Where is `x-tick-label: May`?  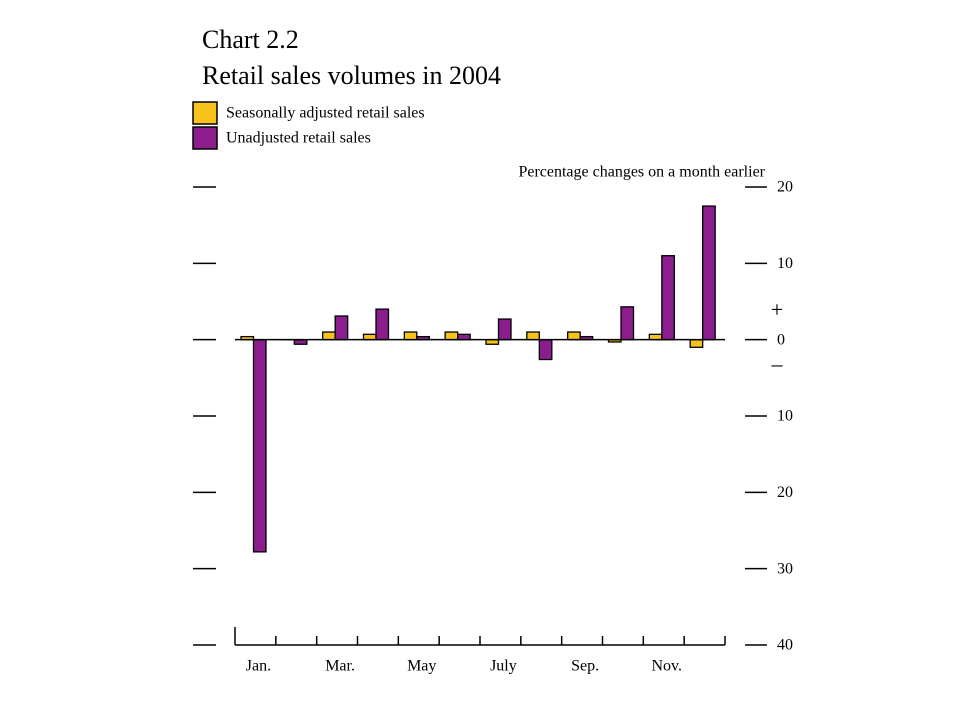
x-tick-label: May is located at coordinates (421, 666).